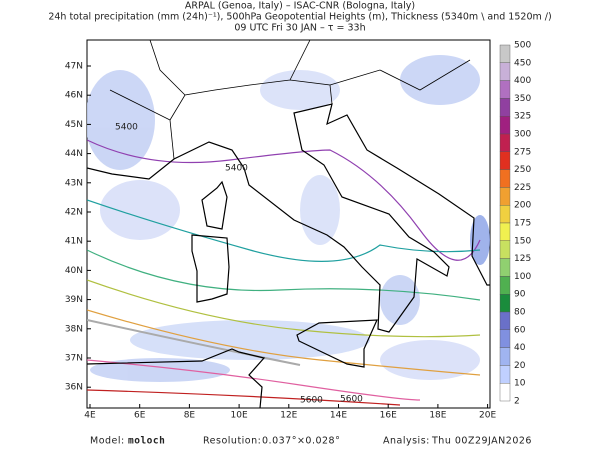 The width and height of the screenshot is (600, 450). Describe the element at coordinates (522, 81) in the screenshot. I see `colorbar-label: 400` at that location.